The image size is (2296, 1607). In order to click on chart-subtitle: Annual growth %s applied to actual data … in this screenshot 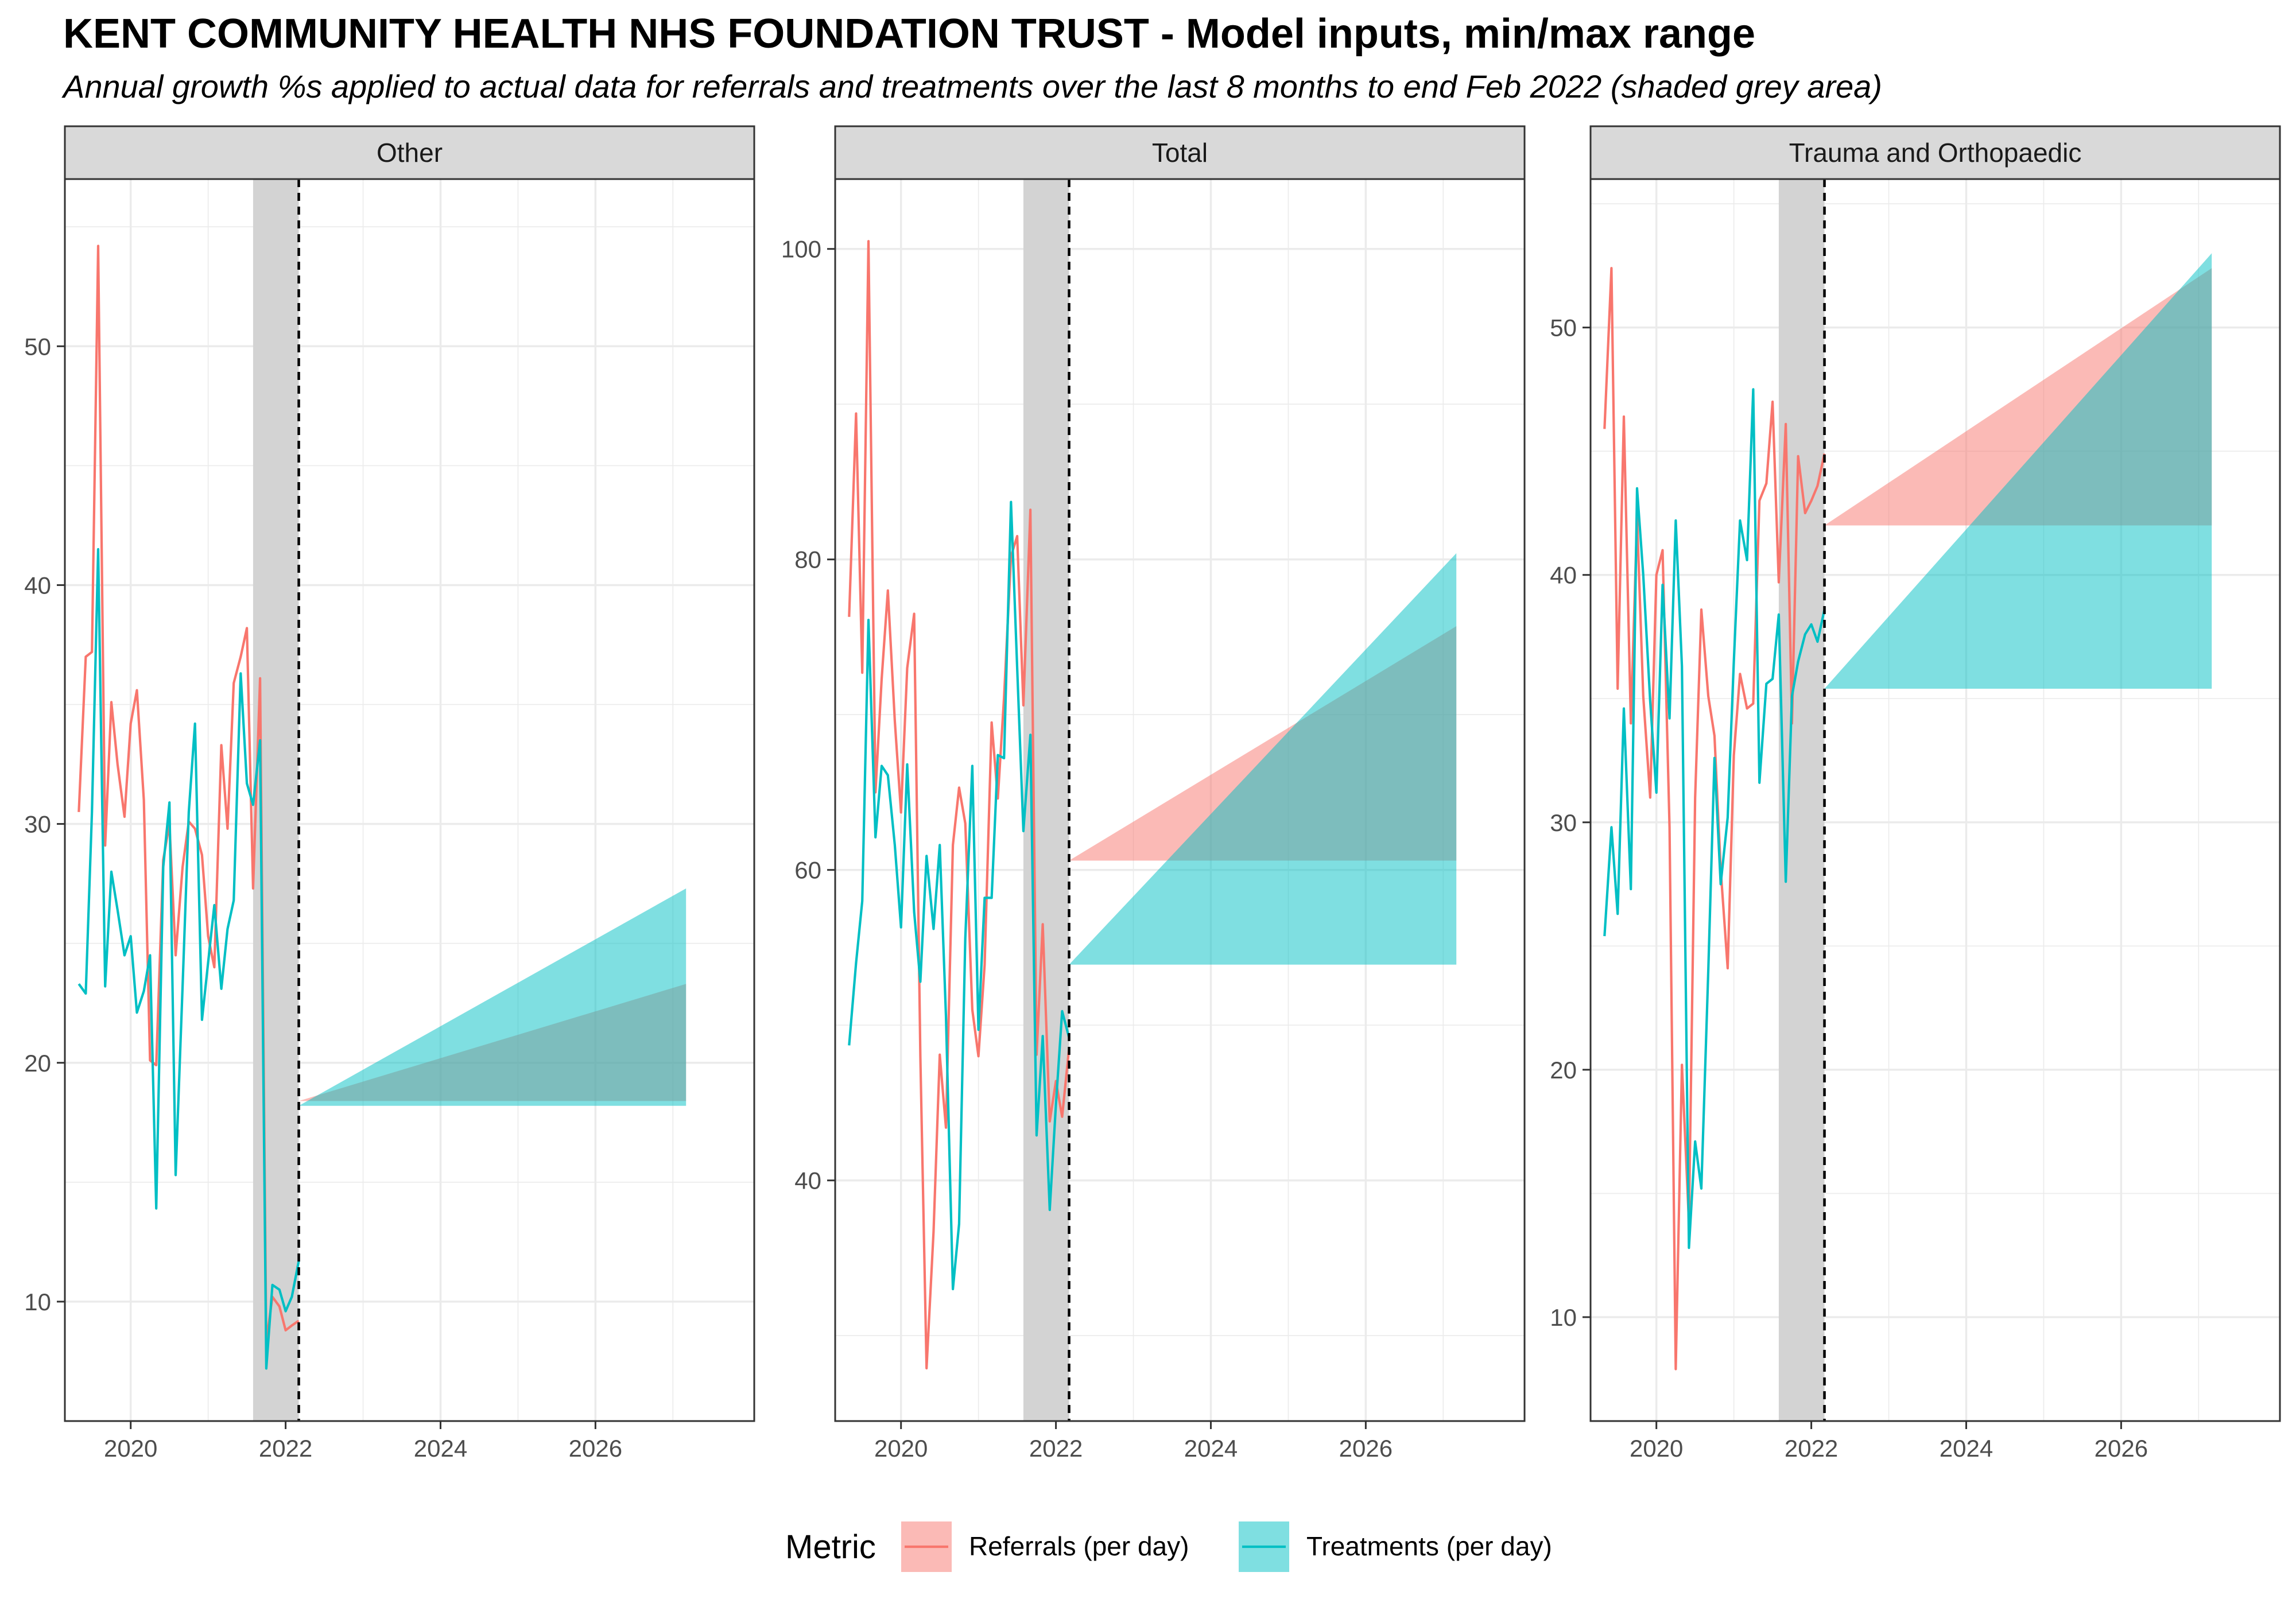, I will do `click(972, 86)`.